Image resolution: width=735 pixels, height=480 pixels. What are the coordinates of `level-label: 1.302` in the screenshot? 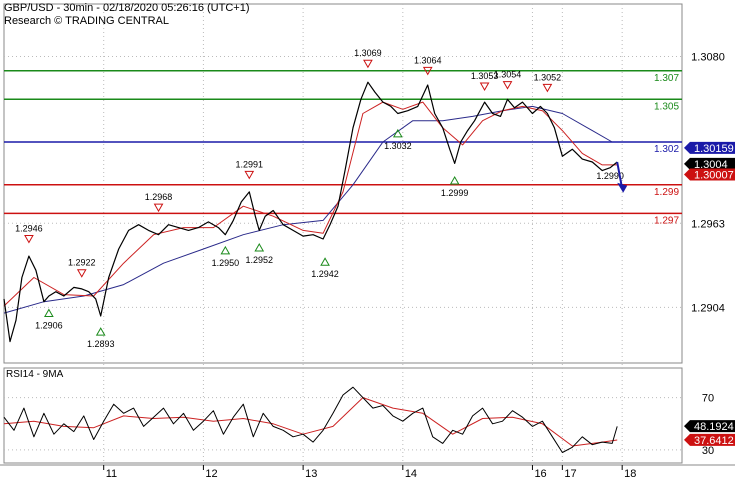 It's located at (666, 149).